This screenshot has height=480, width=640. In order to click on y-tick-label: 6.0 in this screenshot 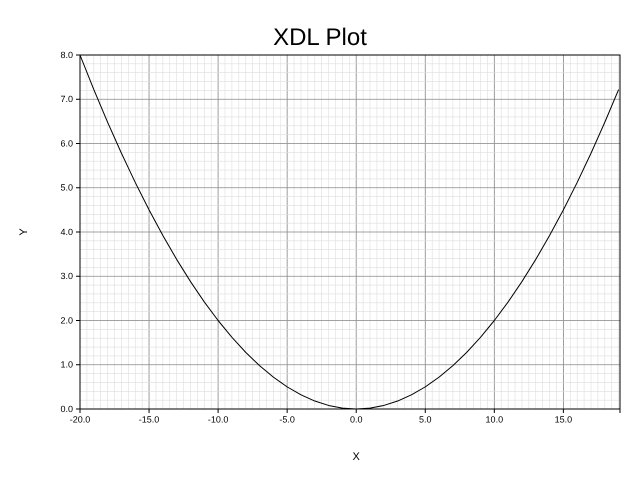, I will do `click(66, 143)`.